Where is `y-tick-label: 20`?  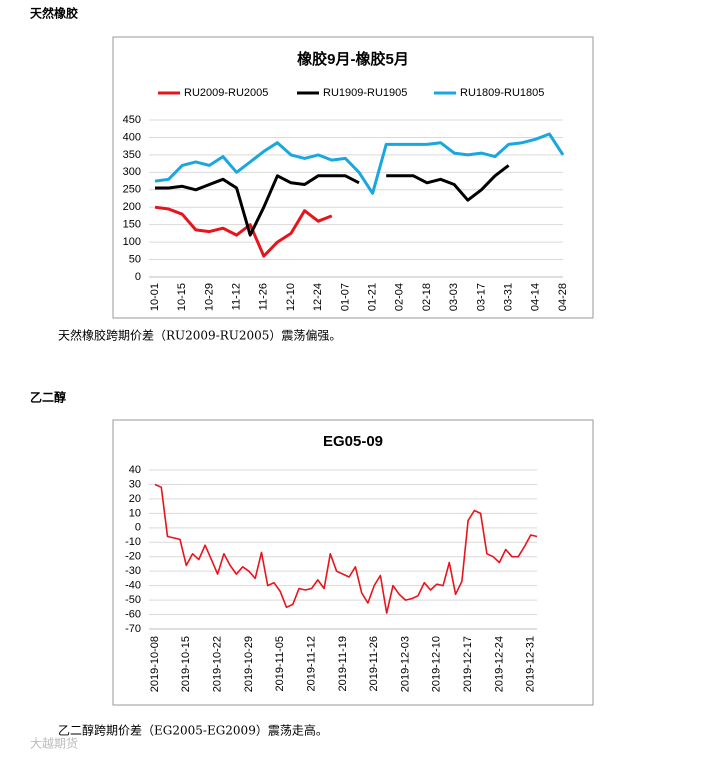 y-tick-label: 20 is located at coordinates (135, 499).